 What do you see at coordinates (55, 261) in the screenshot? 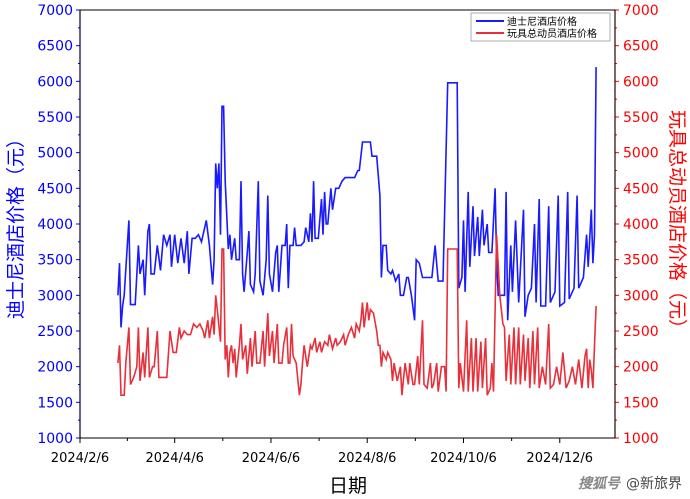
I see `left-y-tick-label: 3500` at bounding box center [55, 261].